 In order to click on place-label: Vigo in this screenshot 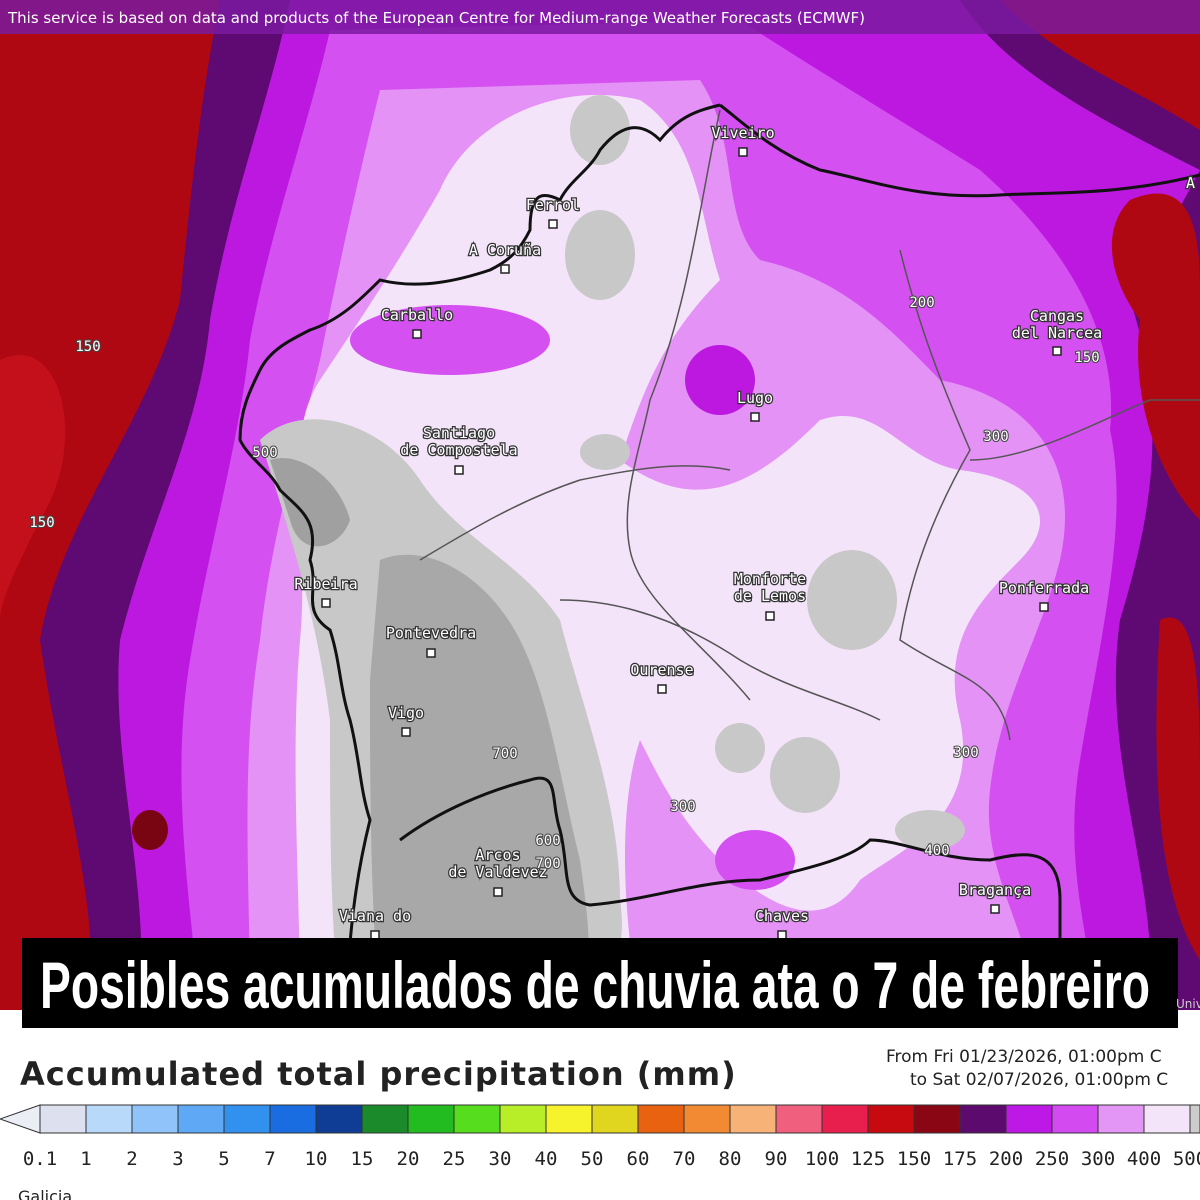, I will do `click(406, 713)`.